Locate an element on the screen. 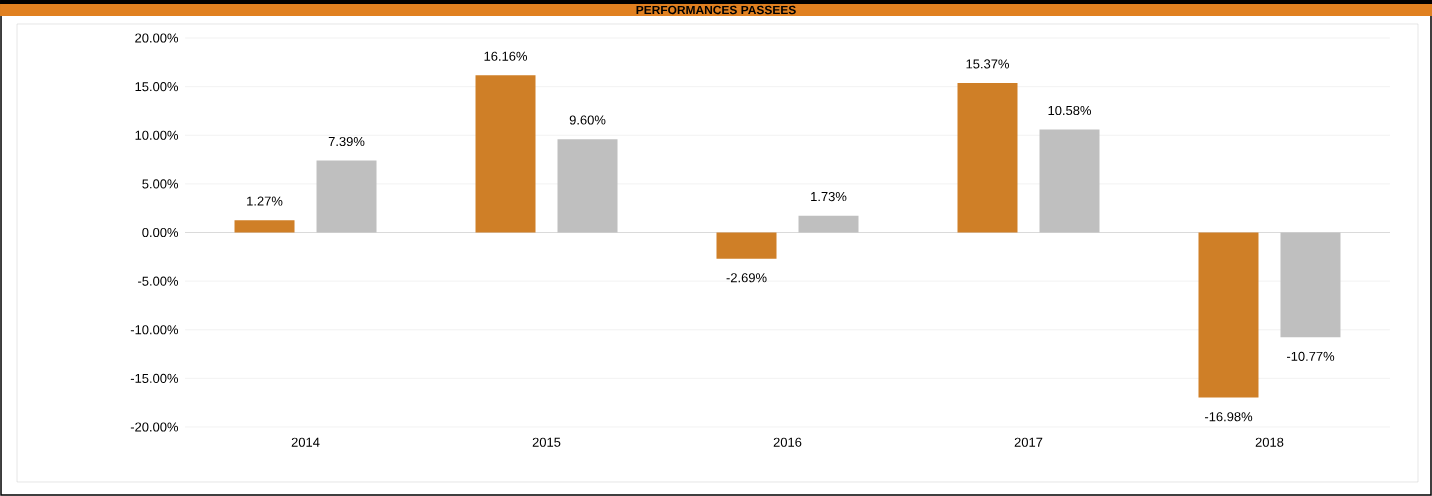 Image resolution: width=1432 pixels, height=496 pixels. x-tick-label: 2017 is located at coordinates (1028, 442).